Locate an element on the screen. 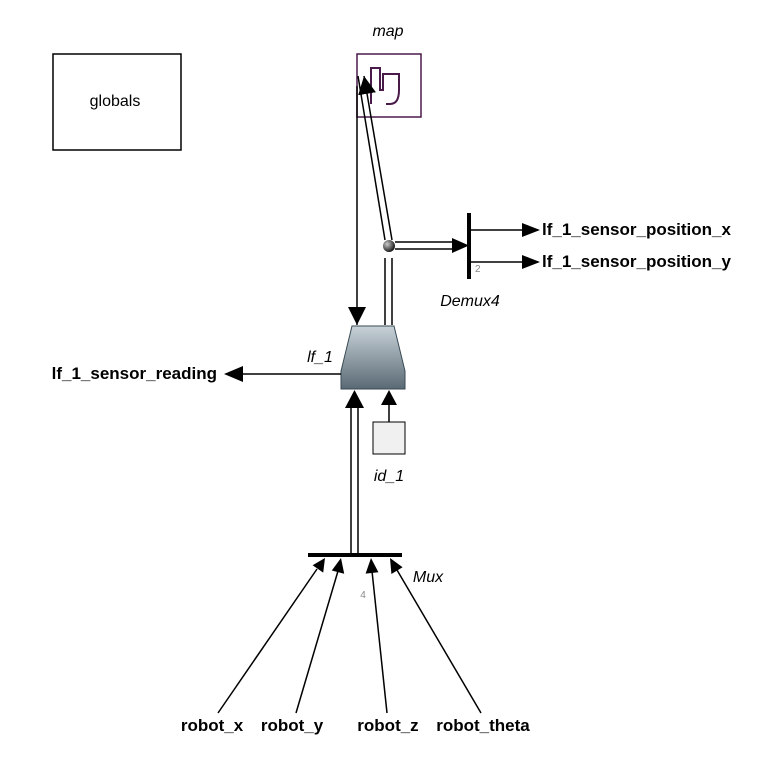 The image size is (784, 776). link-lf-to-sensor-reading is located at coordinates (282, 374).